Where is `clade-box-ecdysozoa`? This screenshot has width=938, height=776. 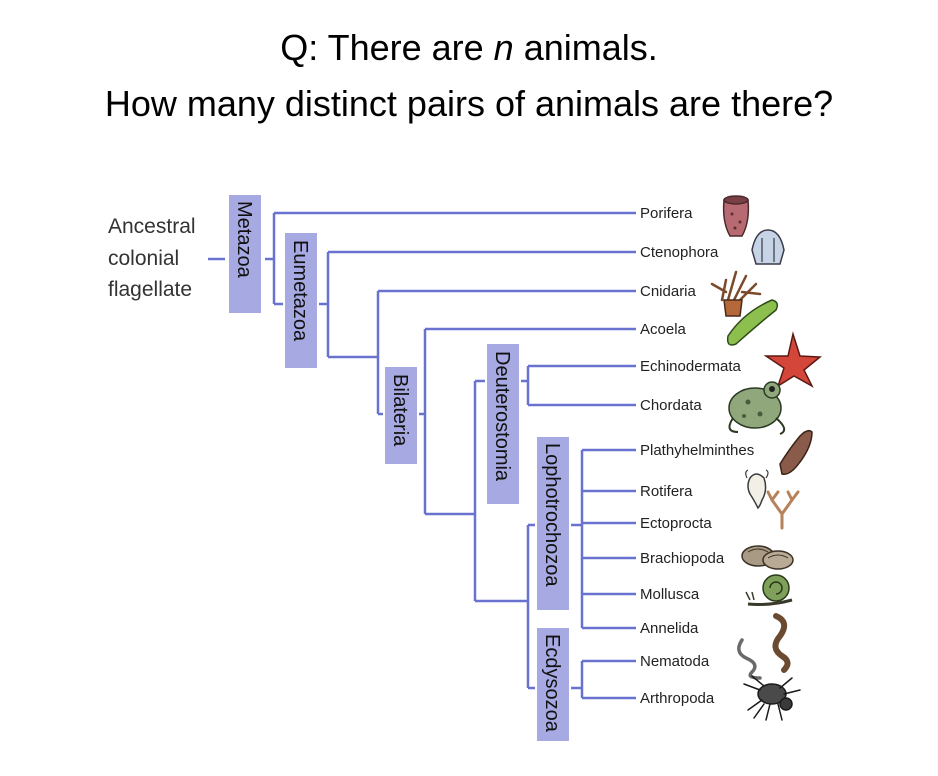 clade-box-ecdysozoa is located at coordinates (553, 684).